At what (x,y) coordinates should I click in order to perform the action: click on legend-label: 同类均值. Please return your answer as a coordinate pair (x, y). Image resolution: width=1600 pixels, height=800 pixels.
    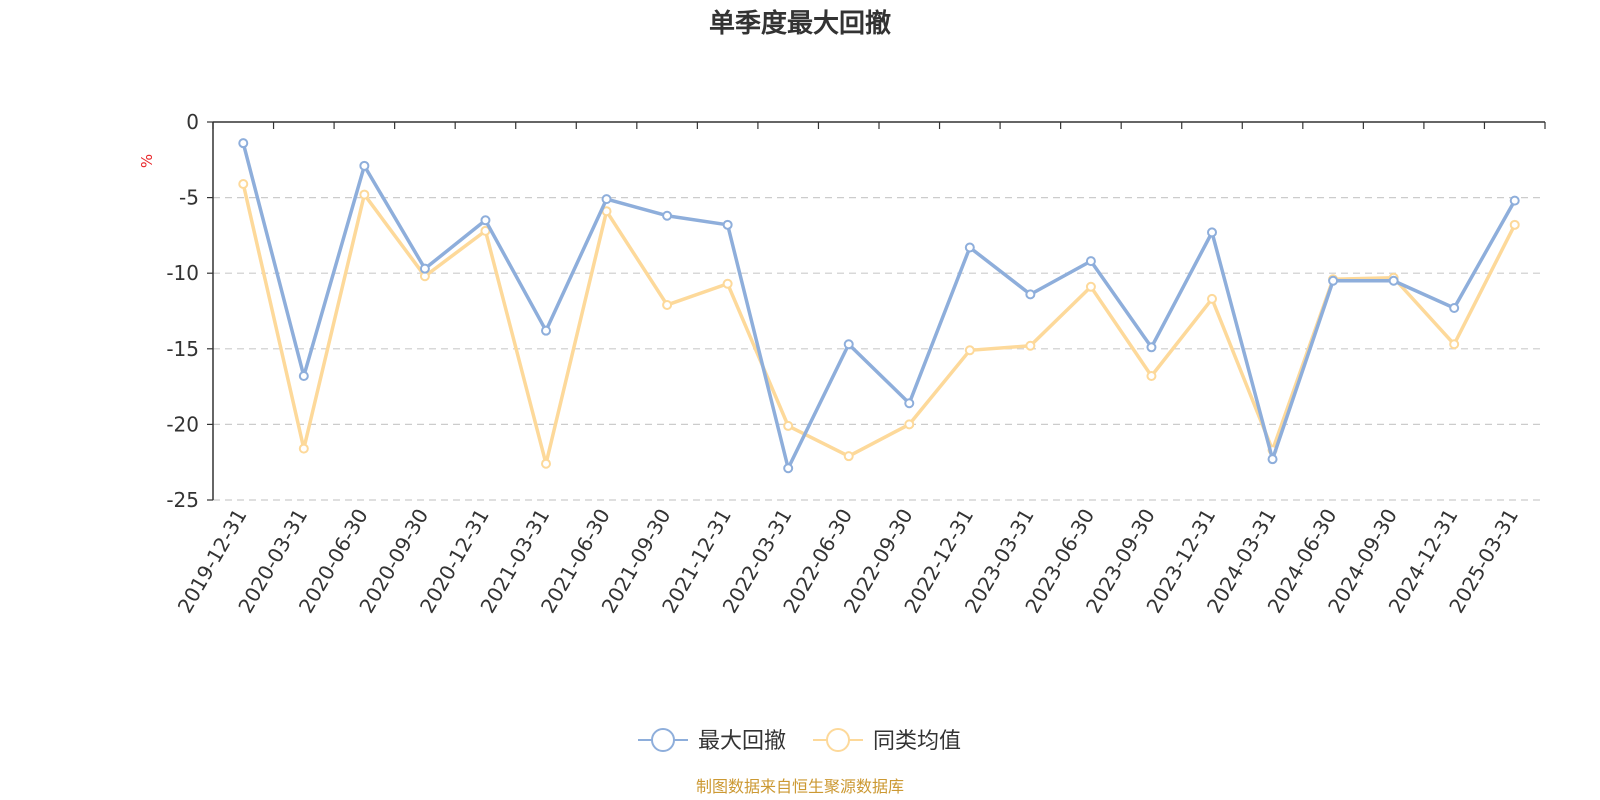
    Looking at the image, I should click on (917, 741).